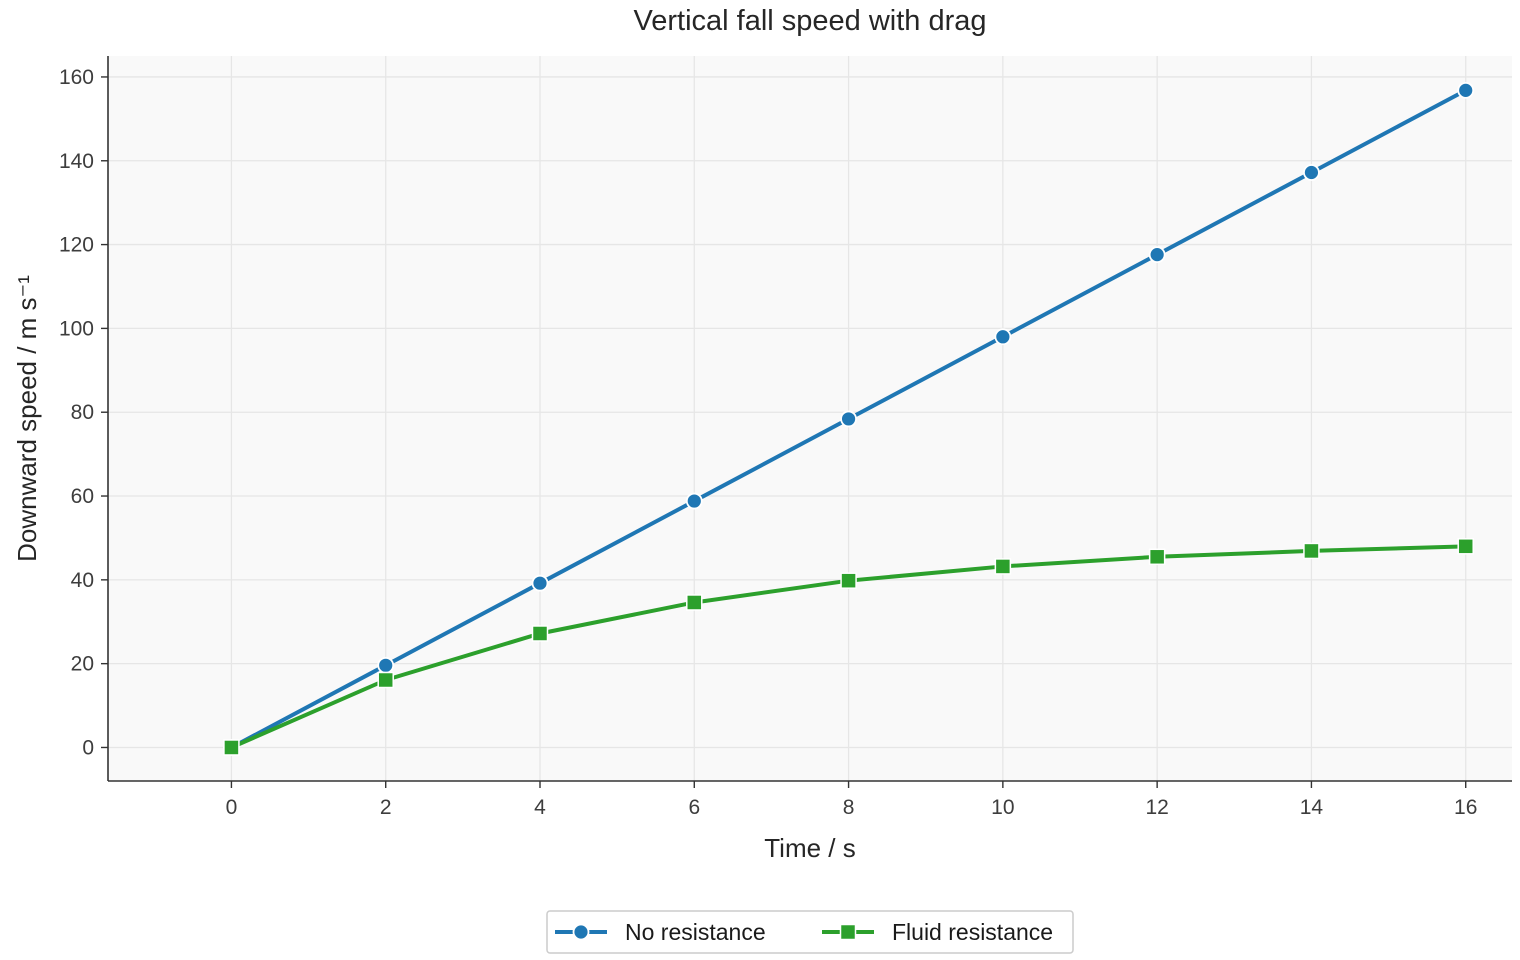 This screenshot has height=960, width=1520. I want to click on x-axis-ticks: 0 2 4 6 8 10 12 14 16, so click(851, 800).